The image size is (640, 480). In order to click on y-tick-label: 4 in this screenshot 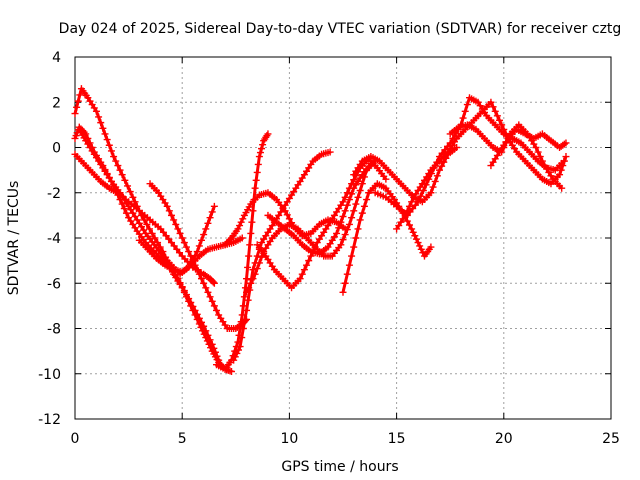, I will do `click(56, 58)`.